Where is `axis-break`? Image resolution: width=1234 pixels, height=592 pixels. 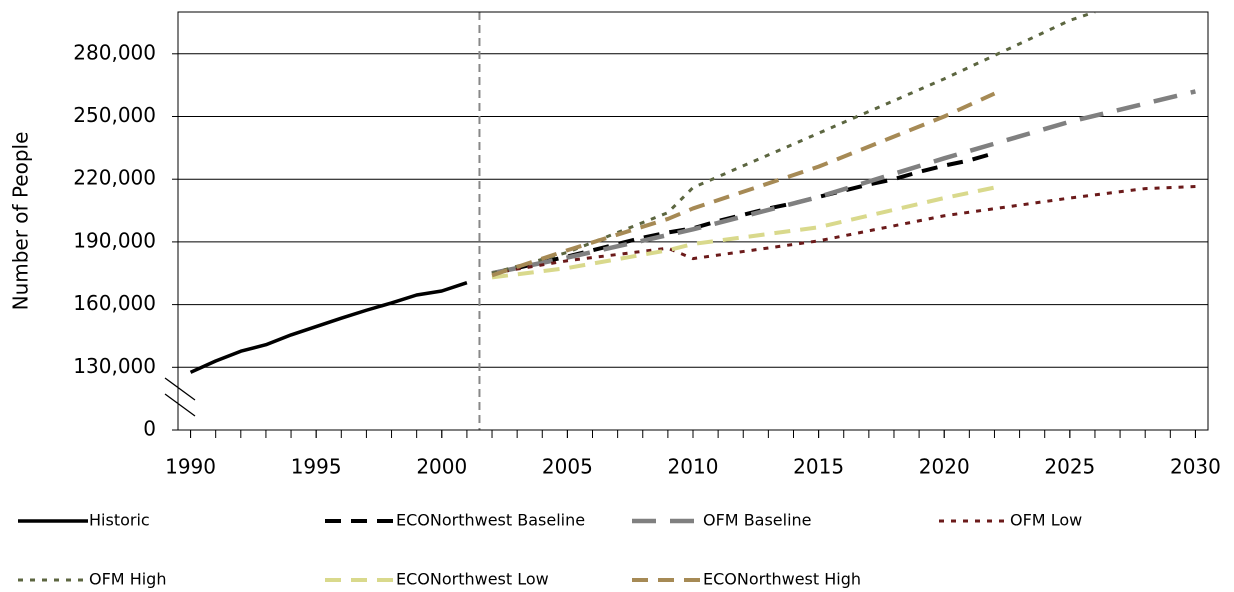
axis-break is located at coordinates (180, 397).